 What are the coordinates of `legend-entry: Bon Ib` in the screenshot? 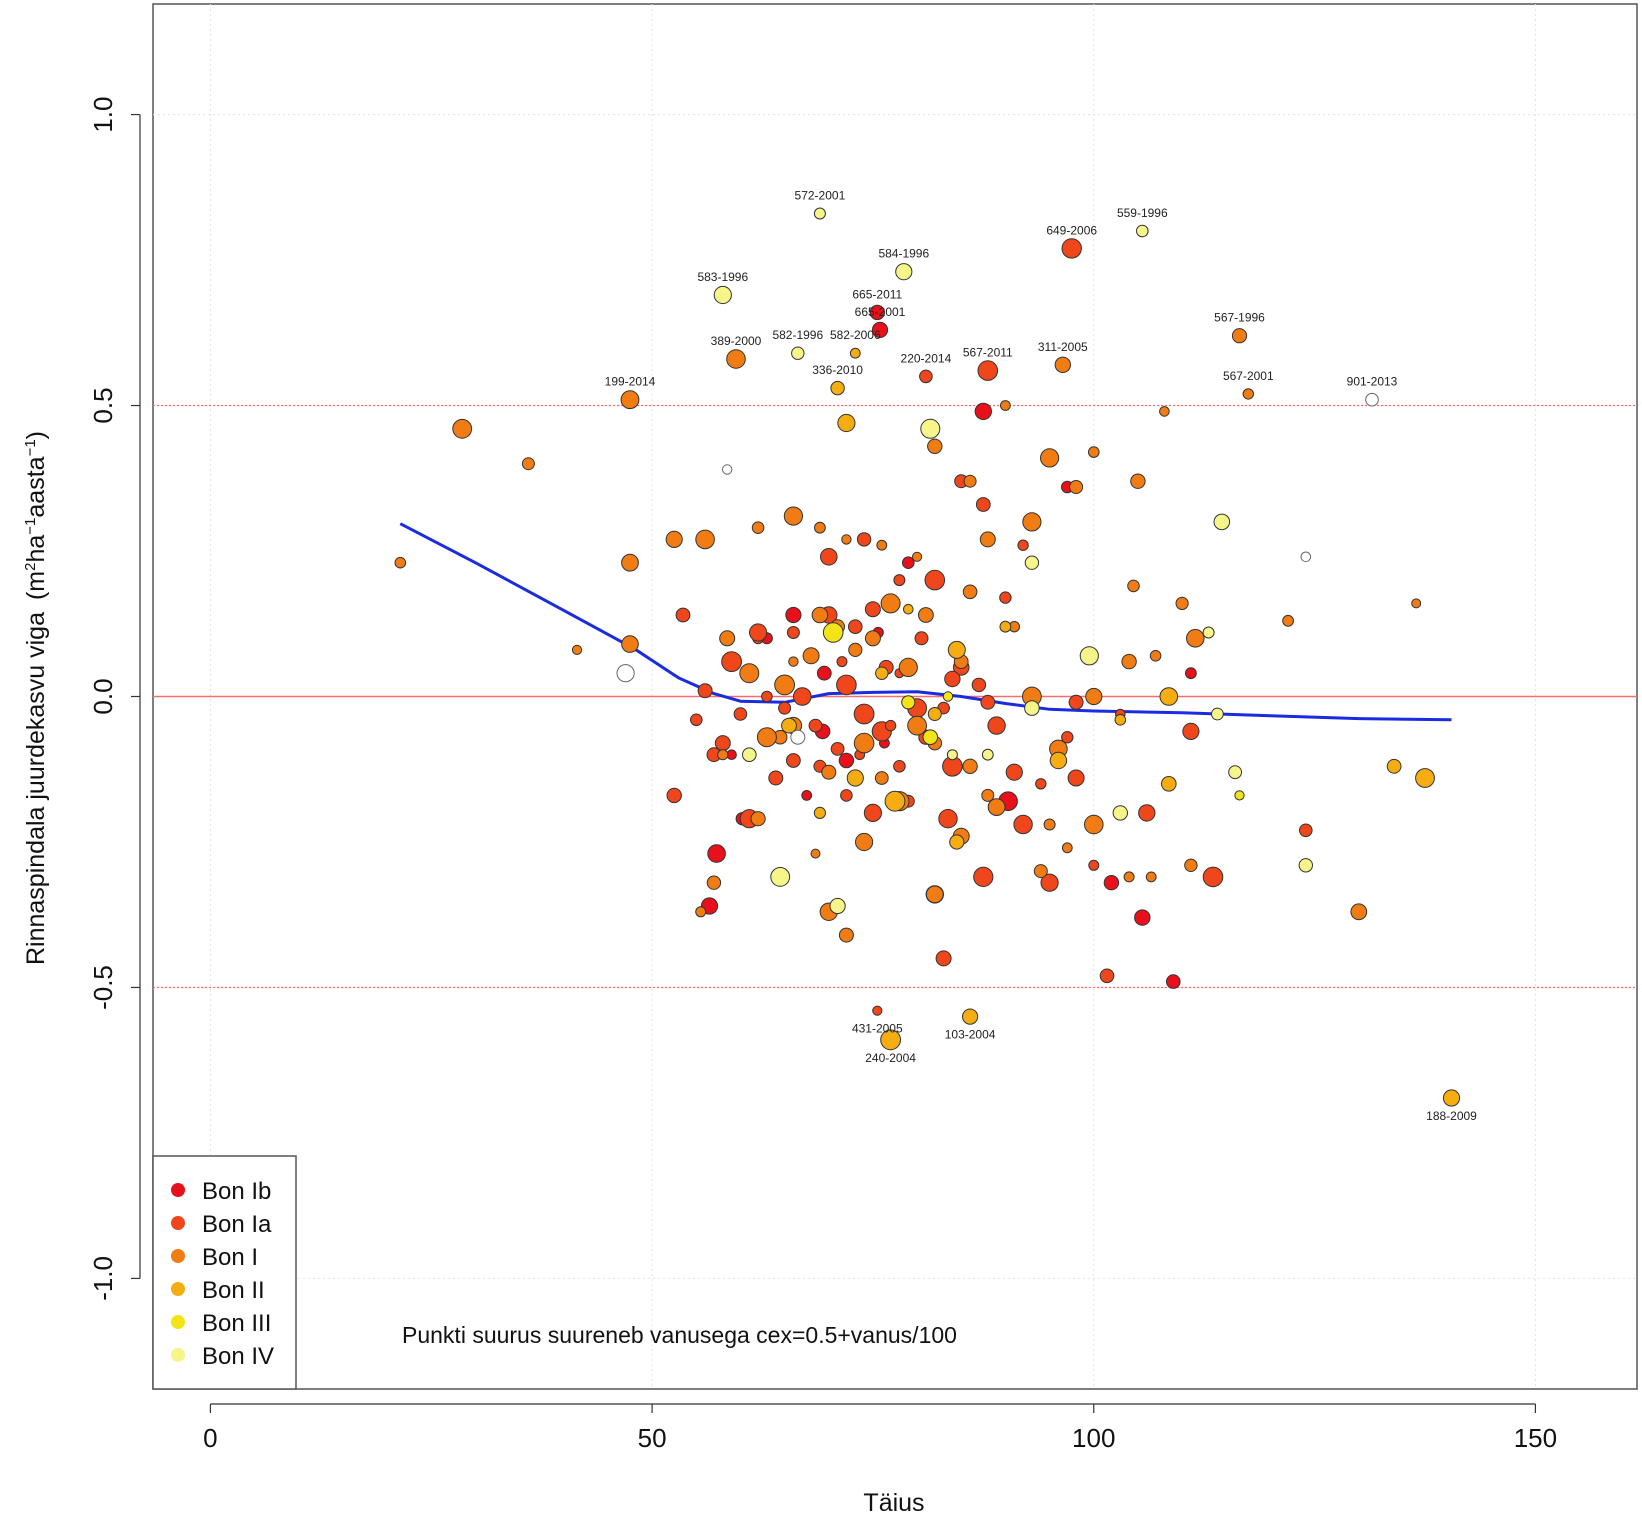 It's located at (221, 1191).